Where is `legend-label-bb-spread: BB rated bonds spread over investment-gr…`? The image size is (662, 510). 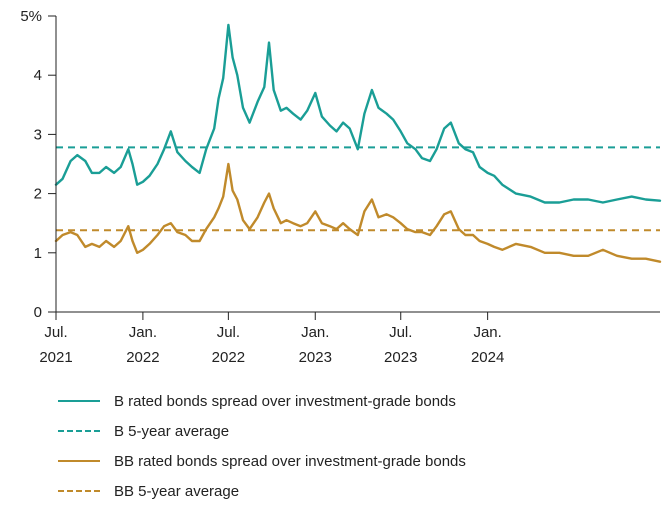 legend-label-bb-spread: BB rated bonds spread over investment-gr… is located at coordinates (290, 461).